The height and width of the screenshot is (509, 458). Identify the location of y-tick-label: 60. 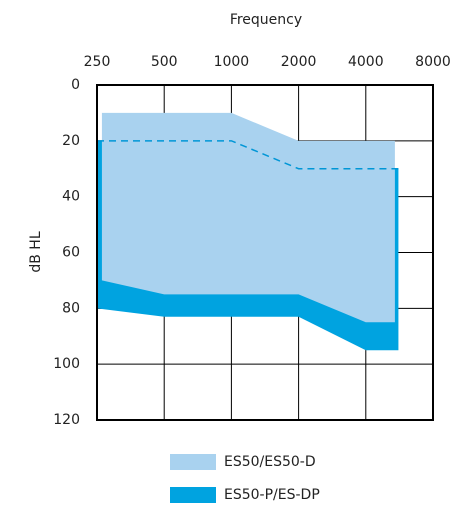
(71, 253).